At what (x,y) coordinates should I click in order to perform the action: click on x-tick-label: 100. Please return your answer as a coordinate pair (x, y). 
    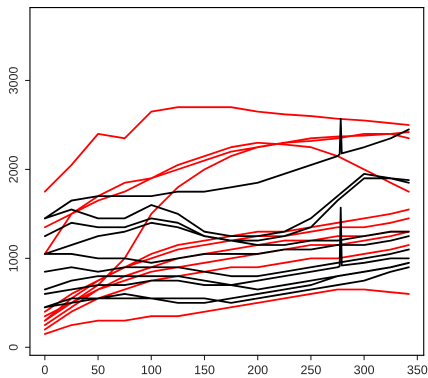
    Looking at the image, I should click on (152, 369).